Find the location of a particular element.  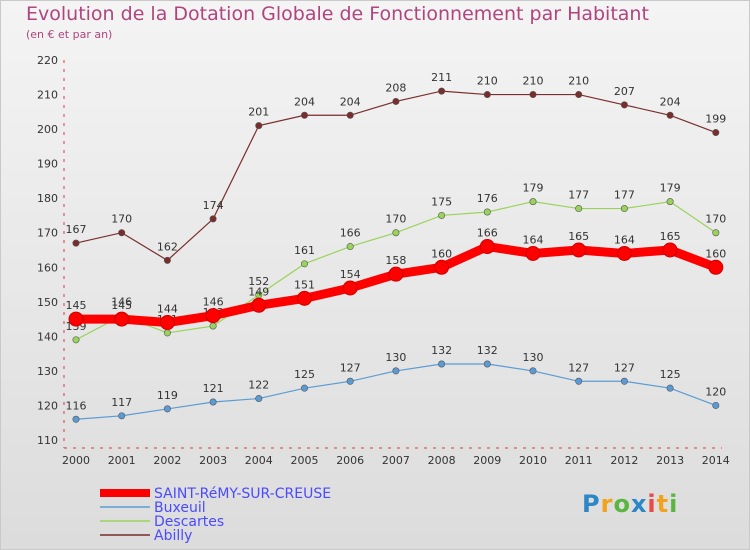

y-tick-label: 110 is located at coordinates (47, 440).